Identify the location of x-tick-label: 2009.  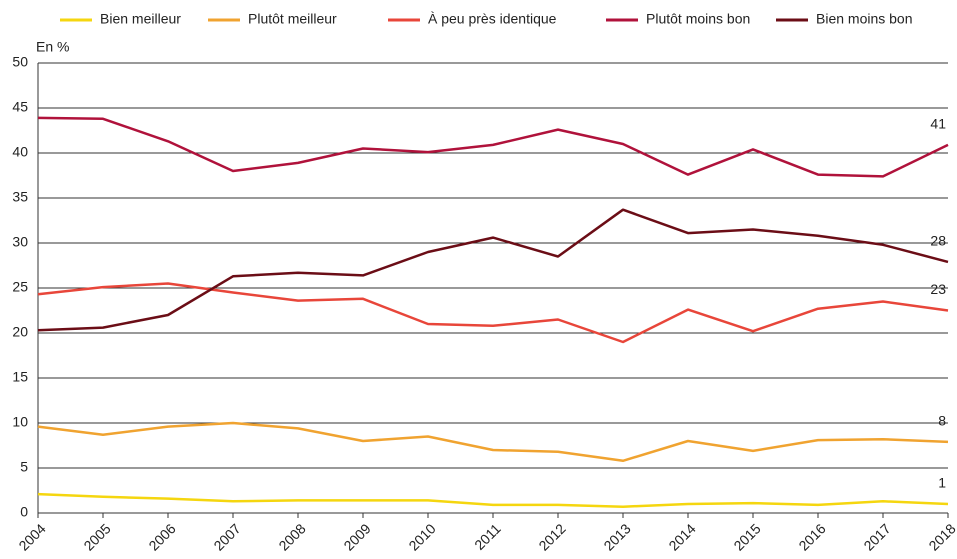
(356, 536).